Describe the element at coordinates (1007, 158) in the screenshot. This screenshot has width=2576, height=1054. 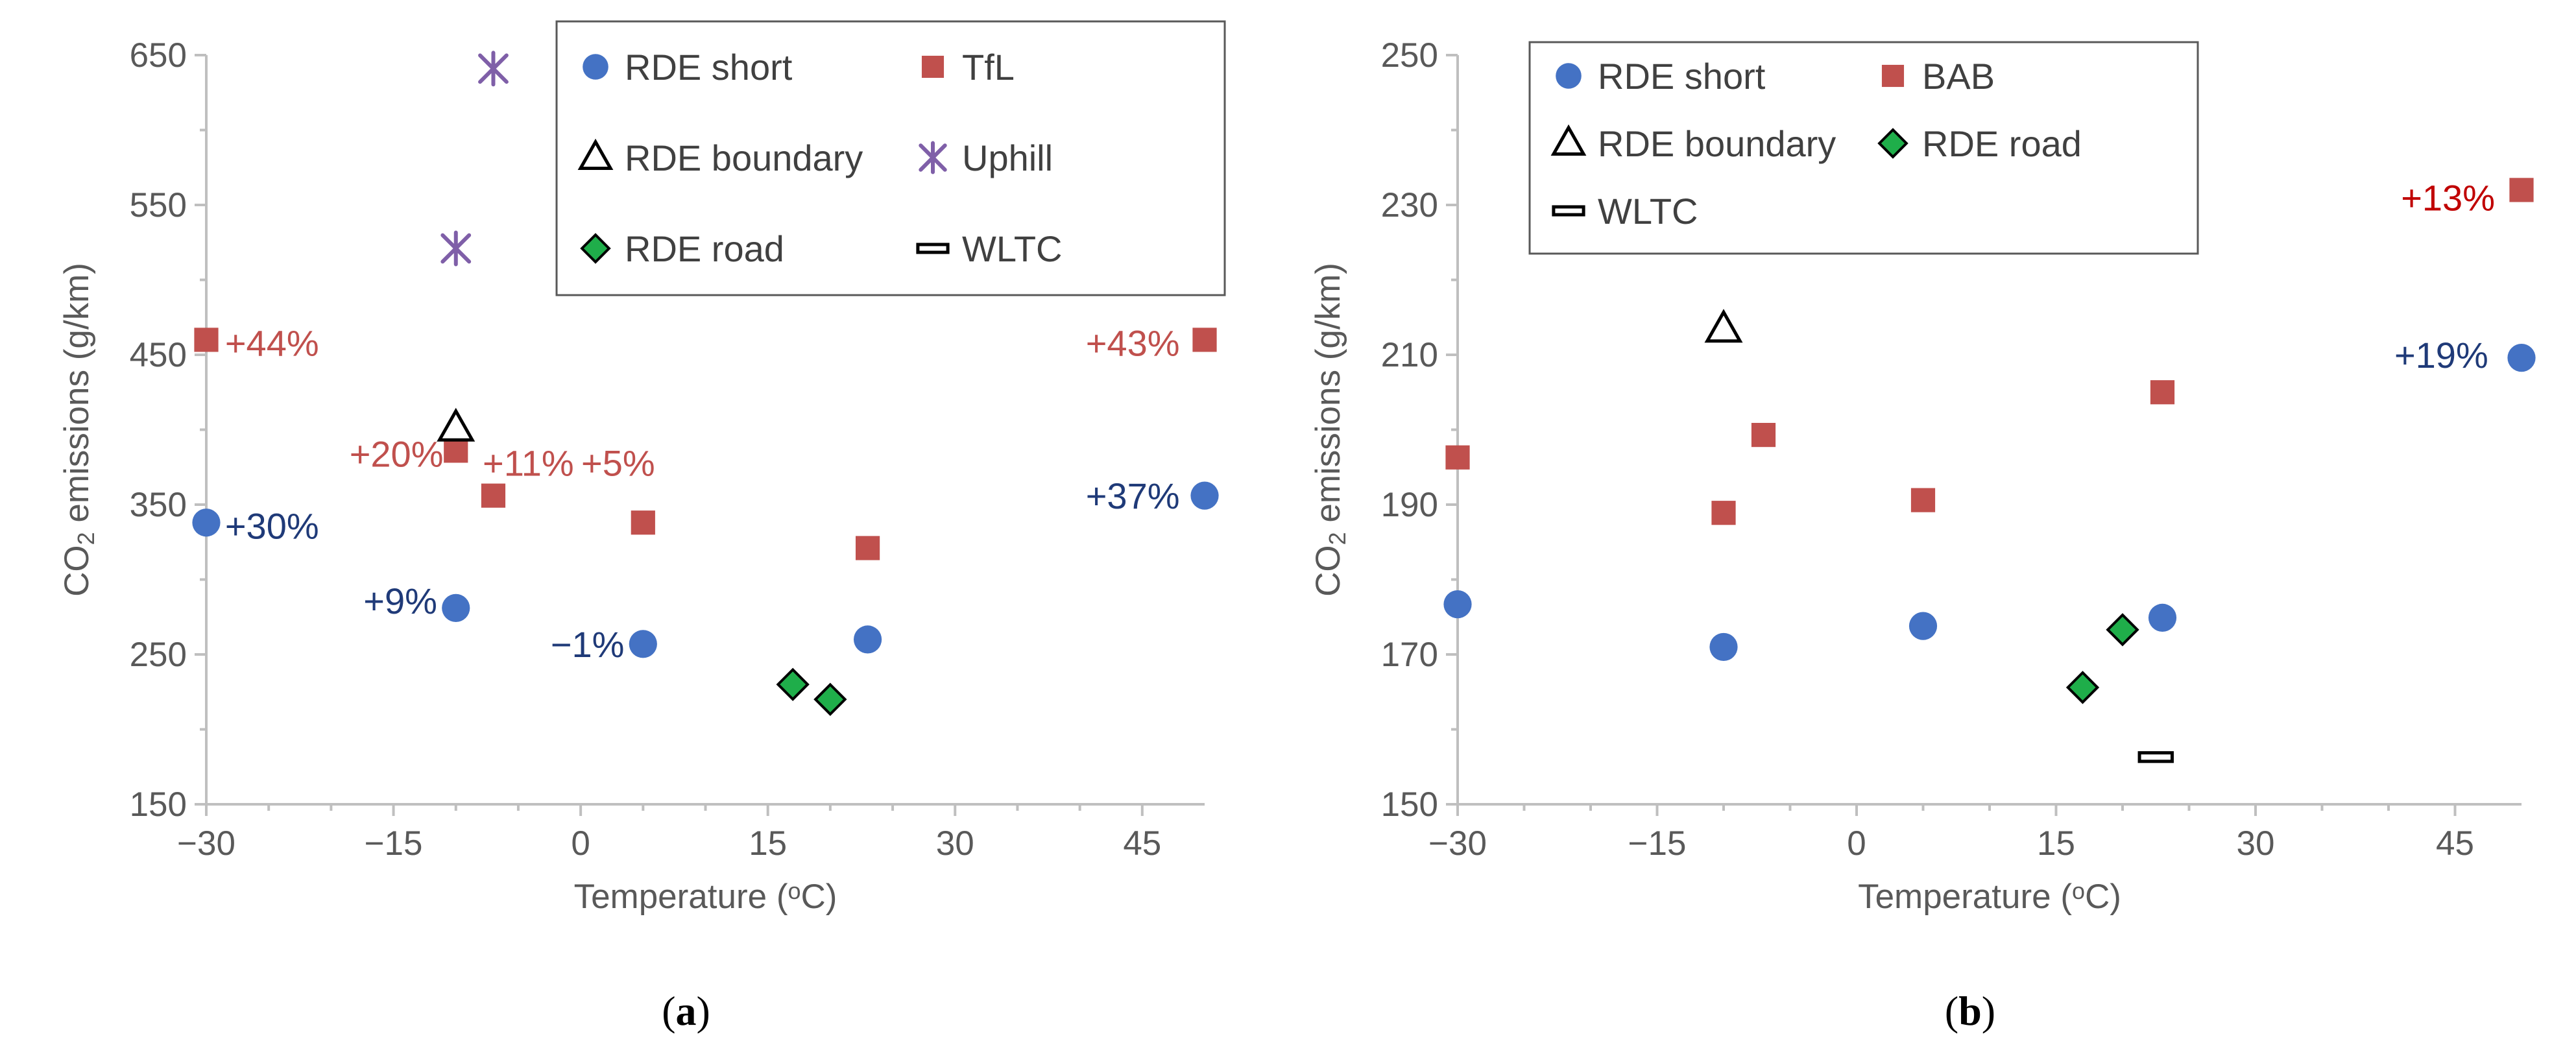
I see `legend-label: Uphill` at that location.